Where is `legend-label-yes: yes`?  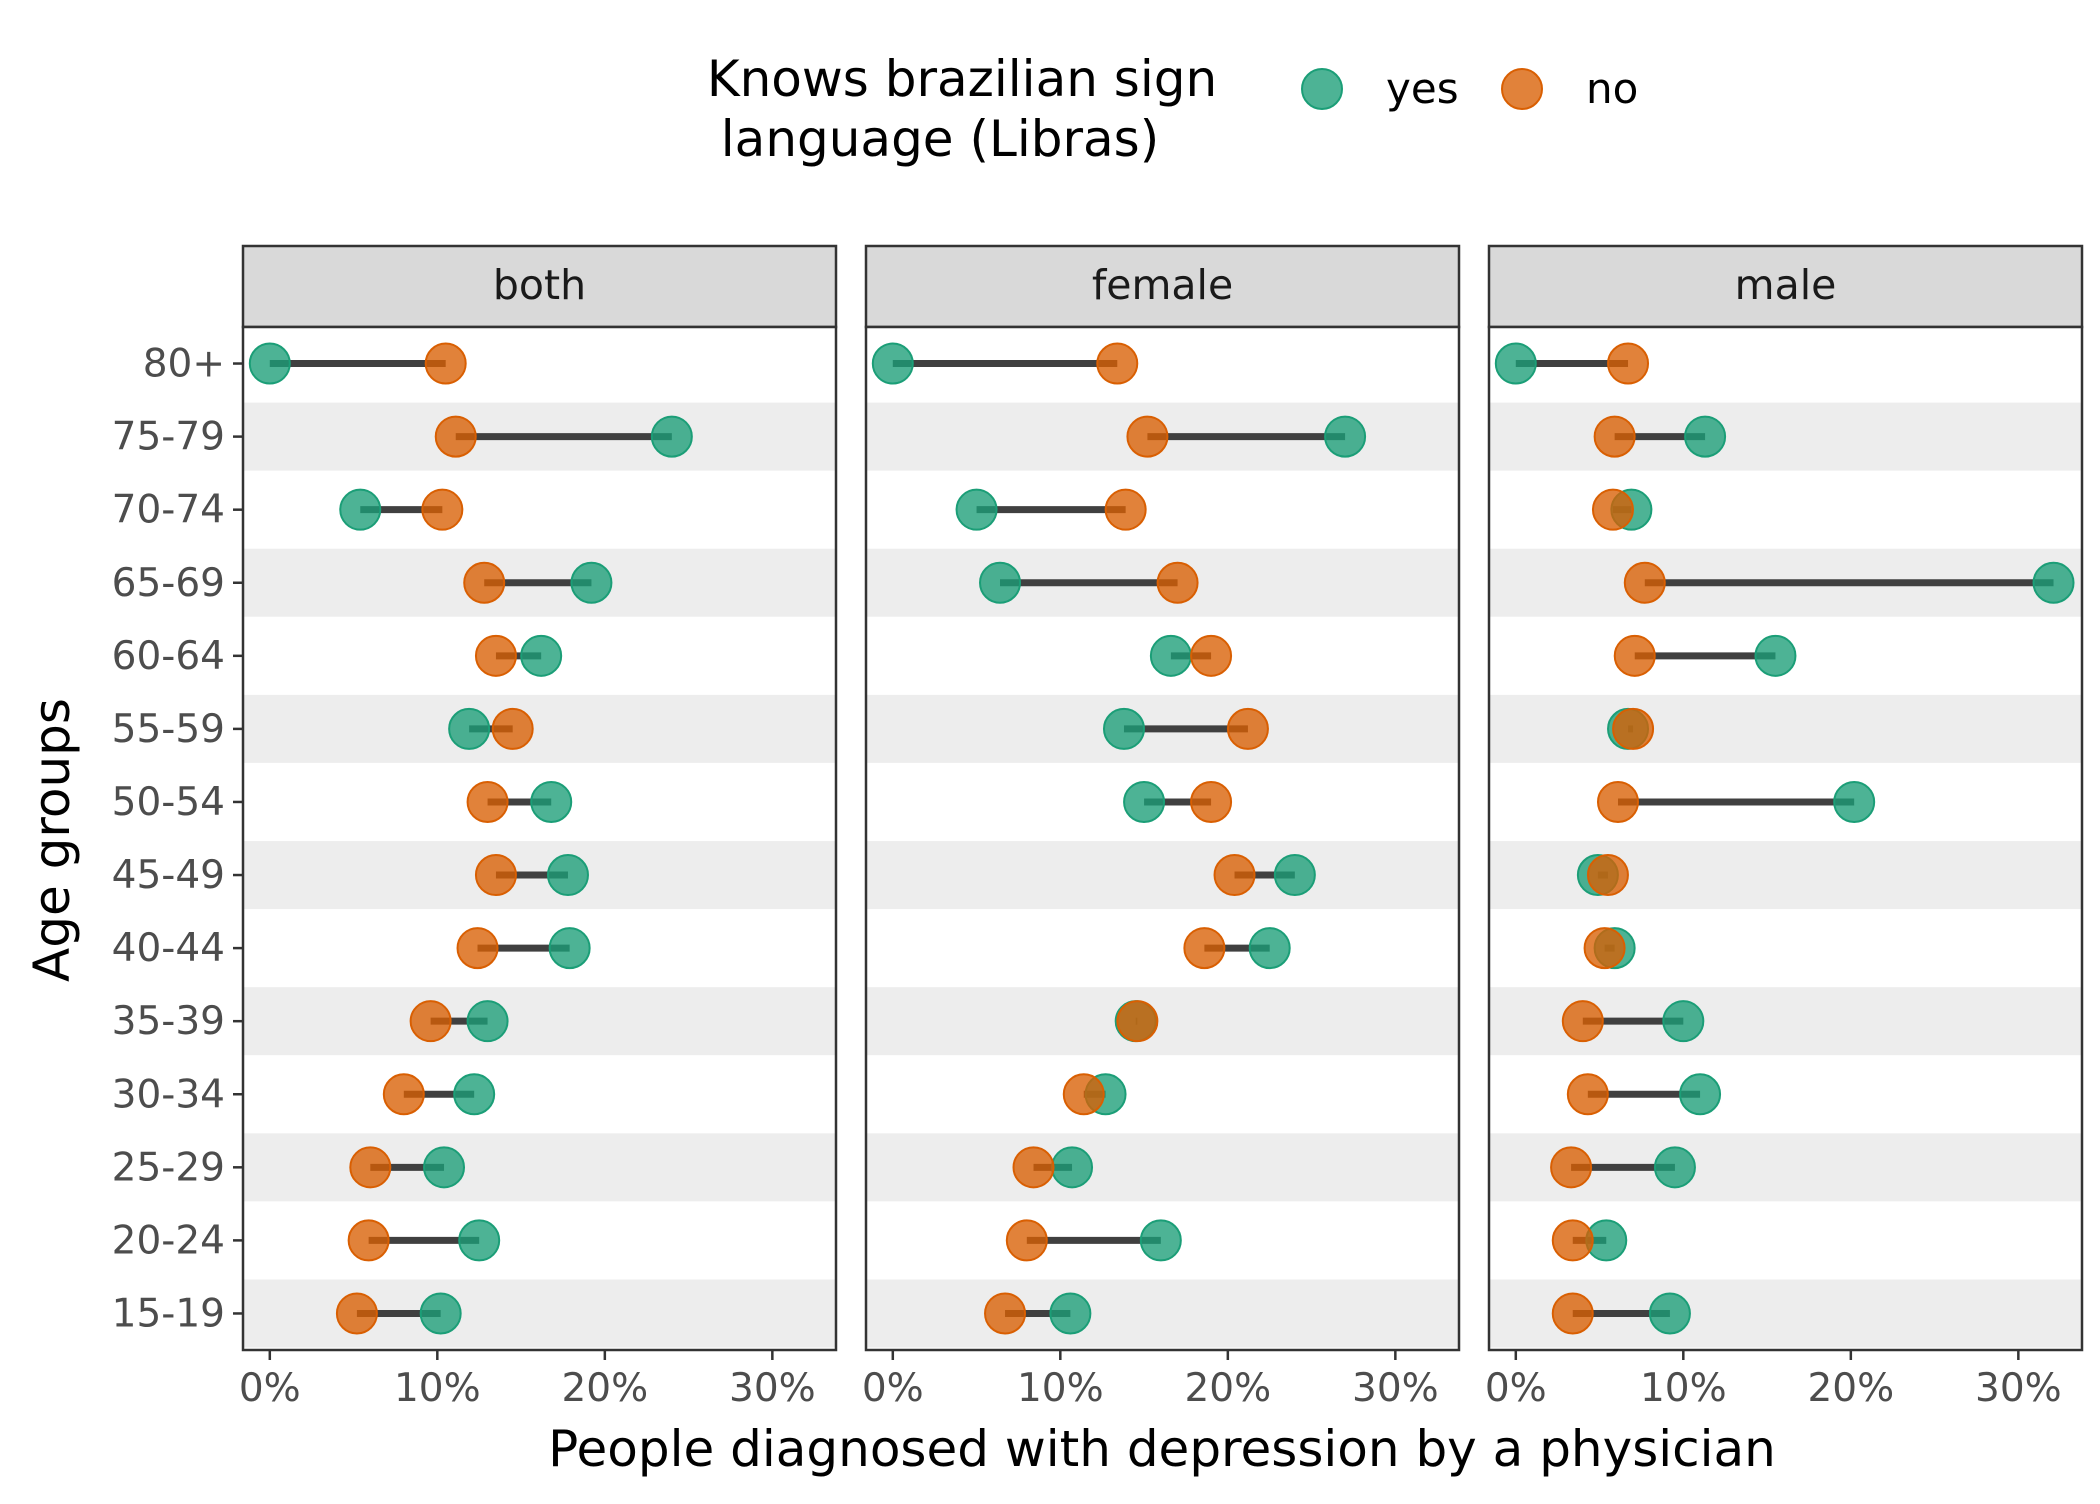
legend-label-yes: yes is located at coordinates (1422, 88).